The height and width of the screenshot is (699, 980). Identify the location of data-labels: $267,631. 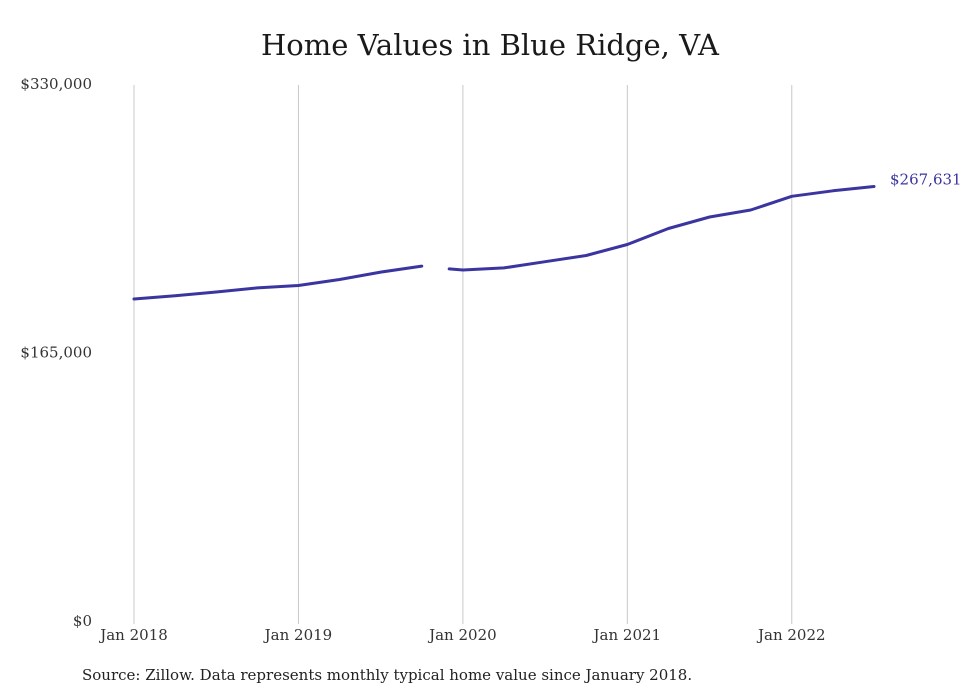
(926, 179).